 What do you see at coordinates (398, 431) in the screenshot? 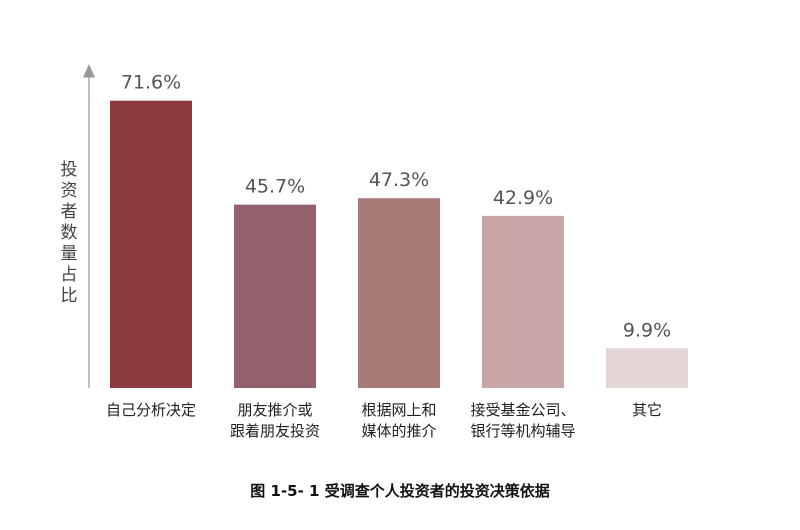
I see `category-label-2-line-1: 媒体的推介` at bounding box center [398, 431].